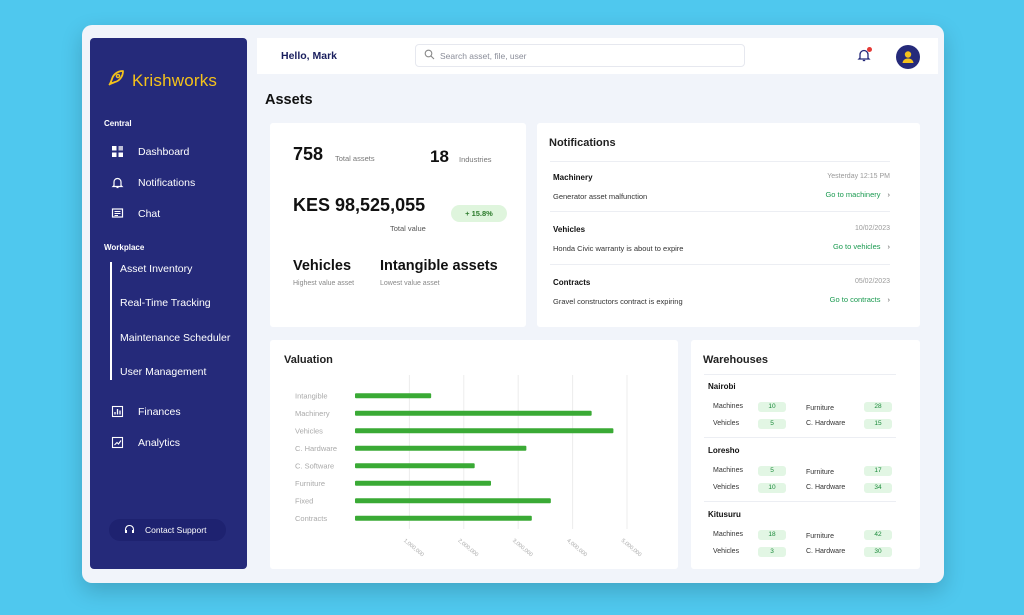 Image resolution: width=1024 pixels, height=615 pixels. I want to click on top-bar: Hello, Mark, so click(597, 56).